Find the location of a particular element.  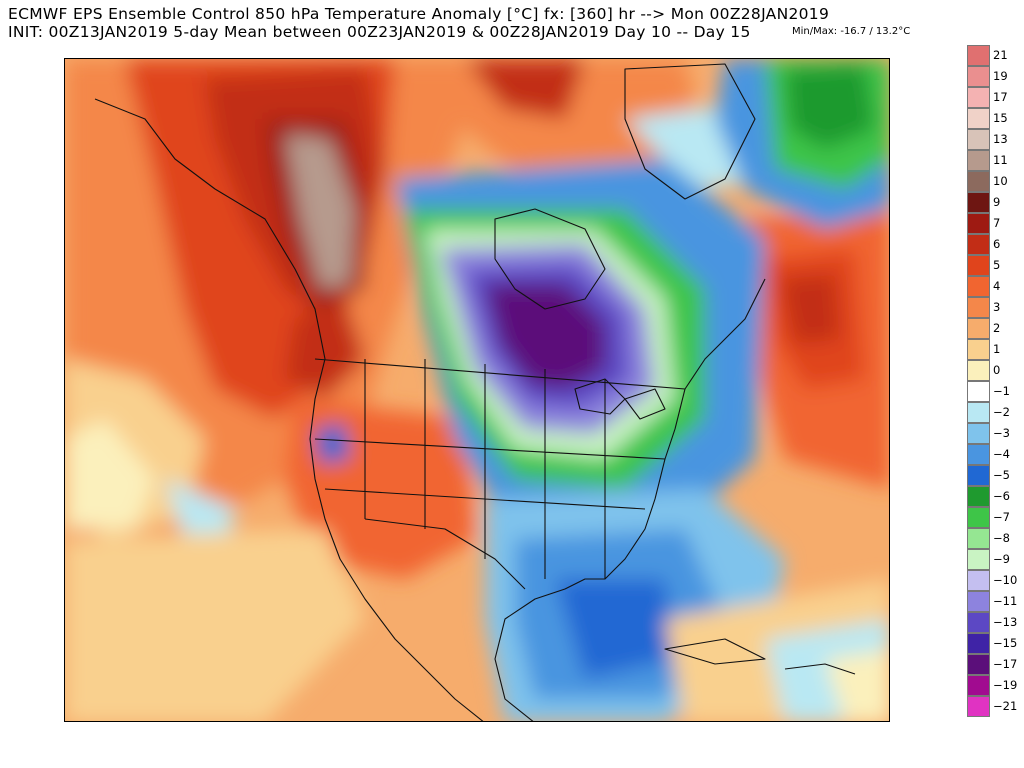

legend-label: −3 is located at coordinates (1001, 433).